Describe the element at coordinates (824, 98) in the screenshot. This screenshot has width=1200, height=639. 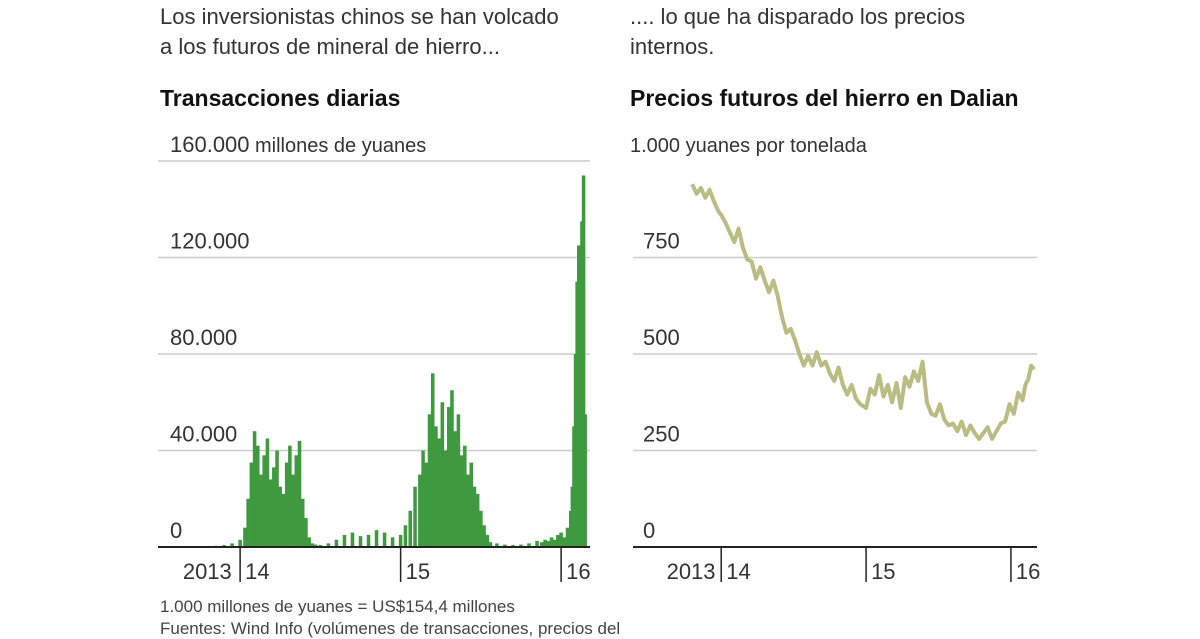
I see `right-chart-title: Precios futuros del hierro en Dalian` at that location.